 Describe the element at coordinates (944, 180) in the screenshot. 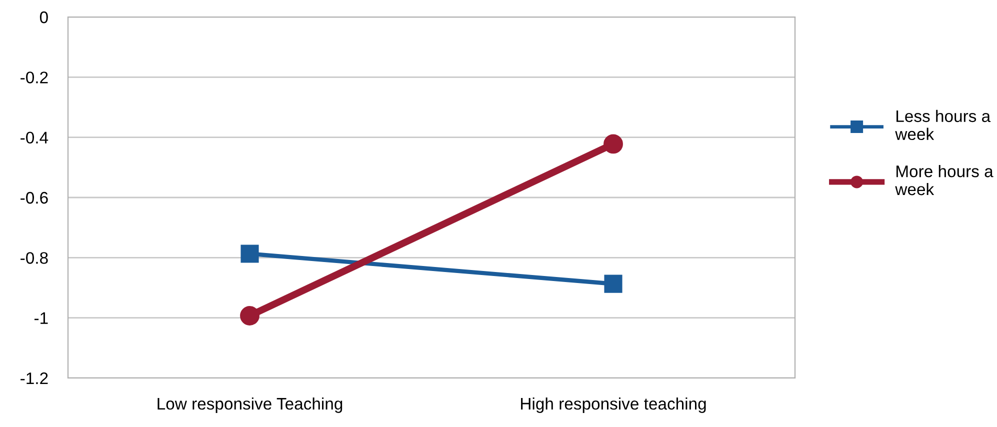

I see `legend-label: More hours a week` at that location.